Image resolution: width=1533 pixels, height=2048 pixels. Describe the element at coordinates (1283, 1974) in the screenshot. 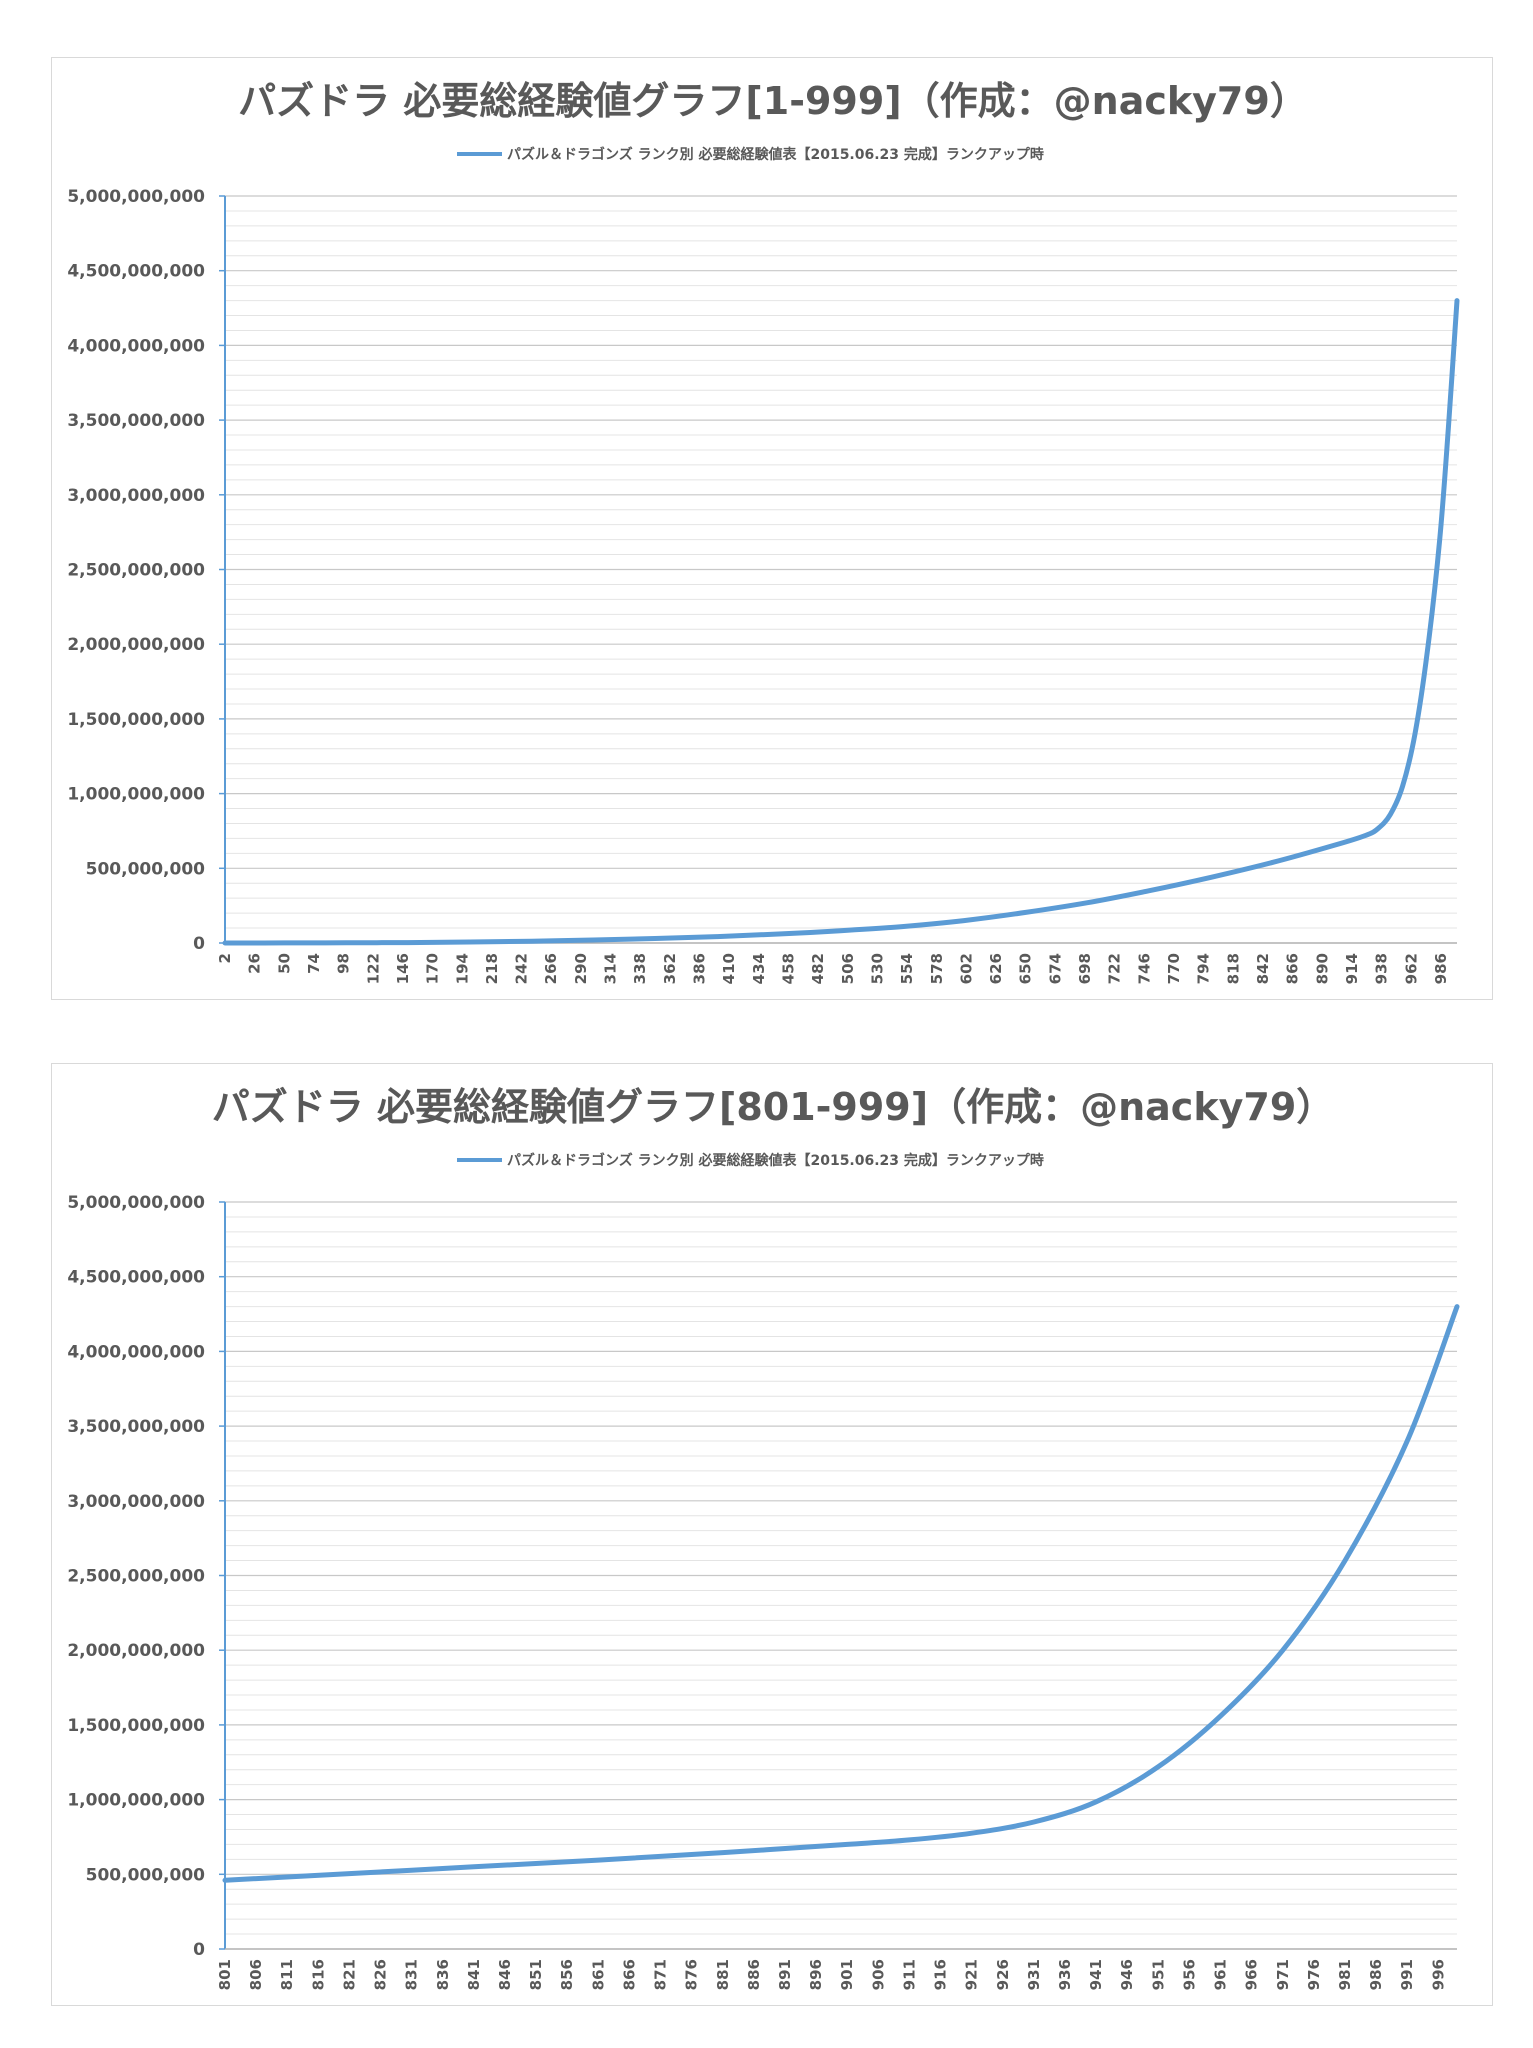

I see `x-tick-label: 971` at that location.